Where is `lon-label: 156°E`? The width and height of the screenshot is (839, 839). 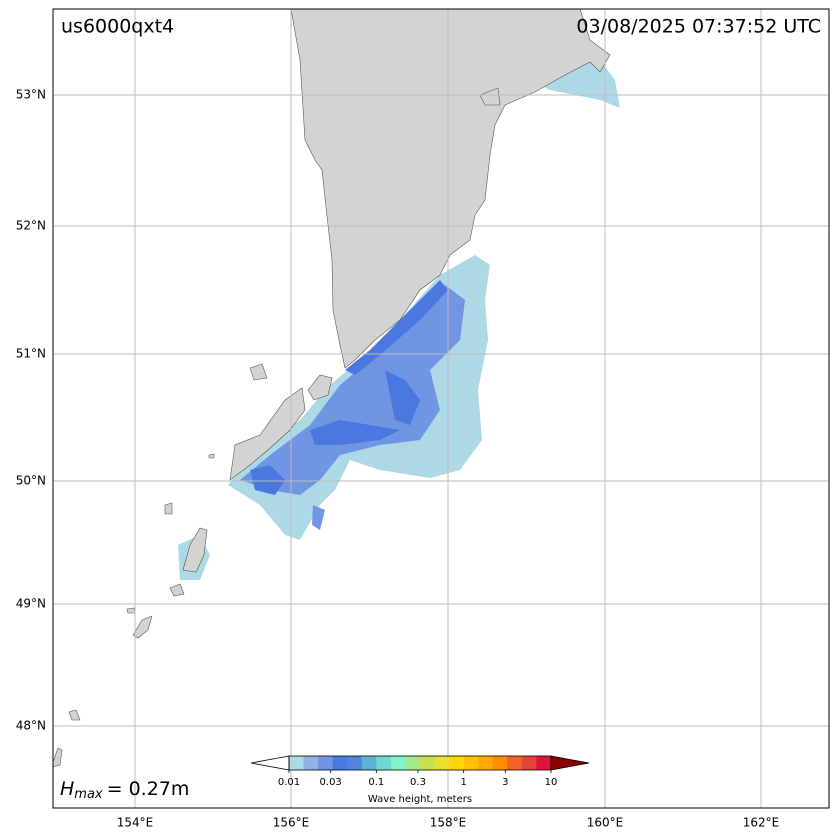 lon-label: 156°E is located at coordinates (291, 823).